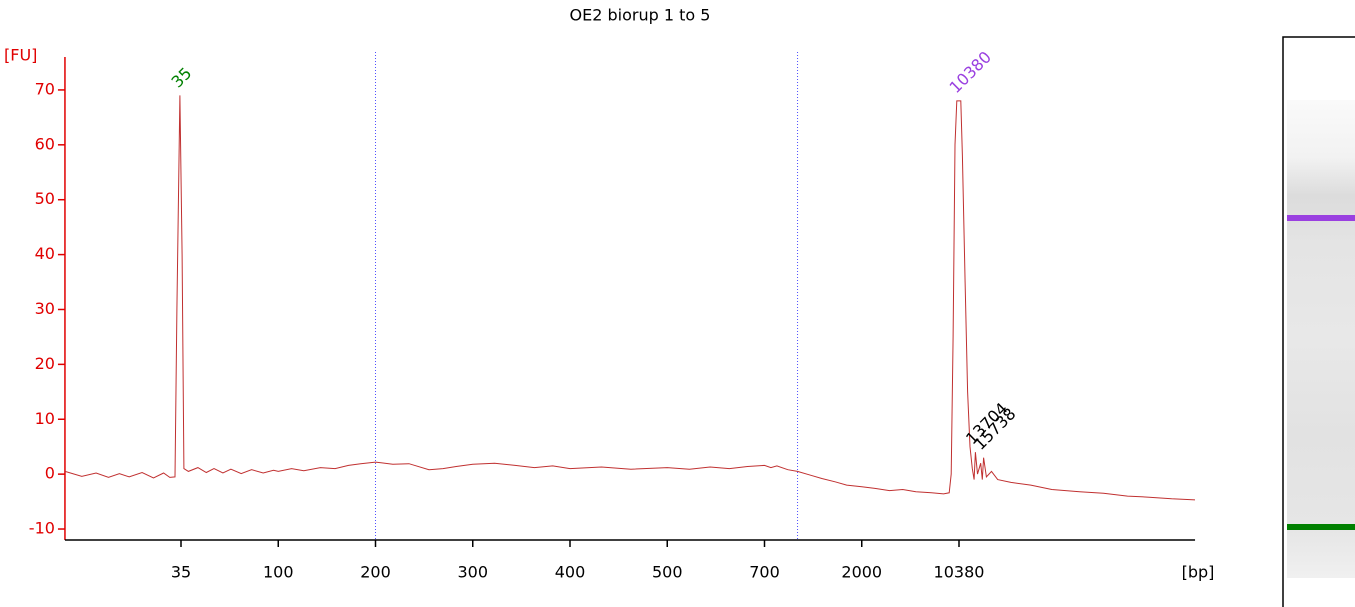 The height and width of the screenshot is (607, 1355). I want to click on x-tick-label: 200, so click(375, 572).